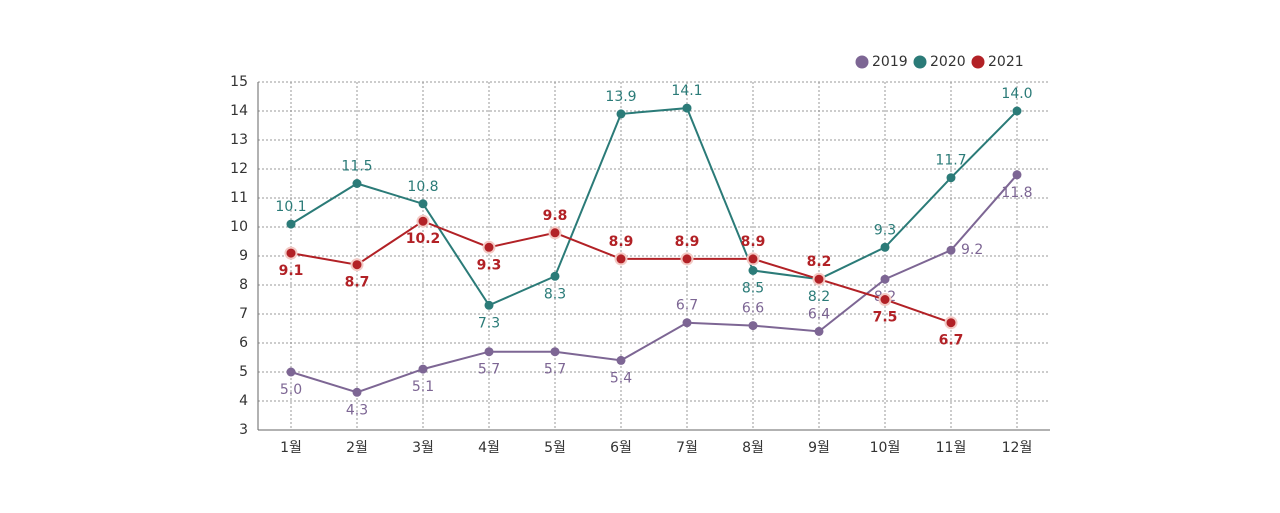 The height and width of the screenshot is (513, 1280). I want to click on data-label: 11.7, so click(950, 161).